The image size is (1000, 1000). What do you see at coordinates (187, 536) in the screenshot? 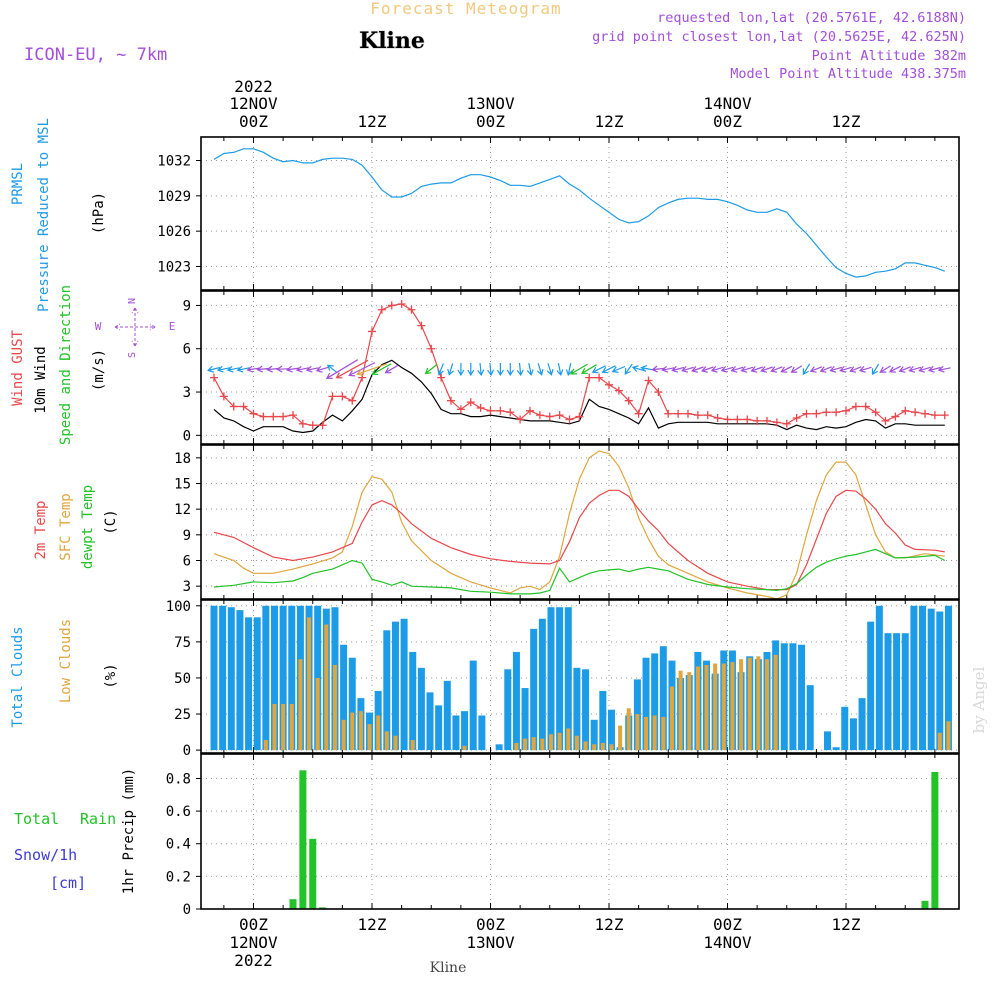
I see `y-tick-label: 9` at bounding box center [187, 536].